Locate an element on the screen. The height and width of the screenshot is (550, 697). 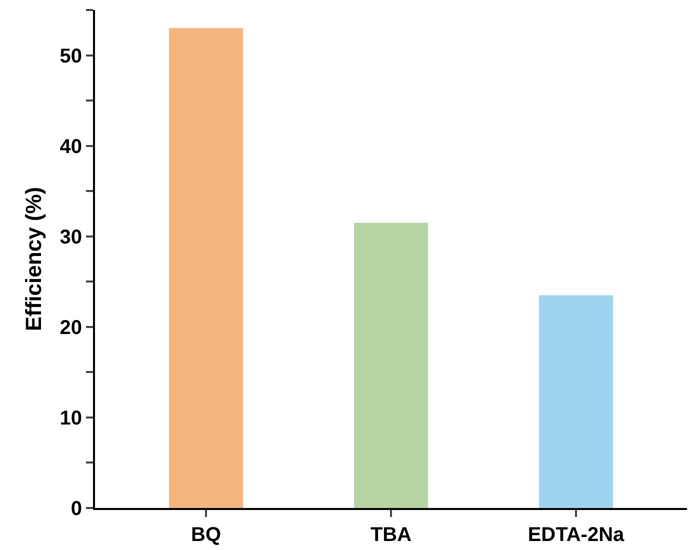
y-axis-title: Efficiency (%) is located at coordinates (33, 259).